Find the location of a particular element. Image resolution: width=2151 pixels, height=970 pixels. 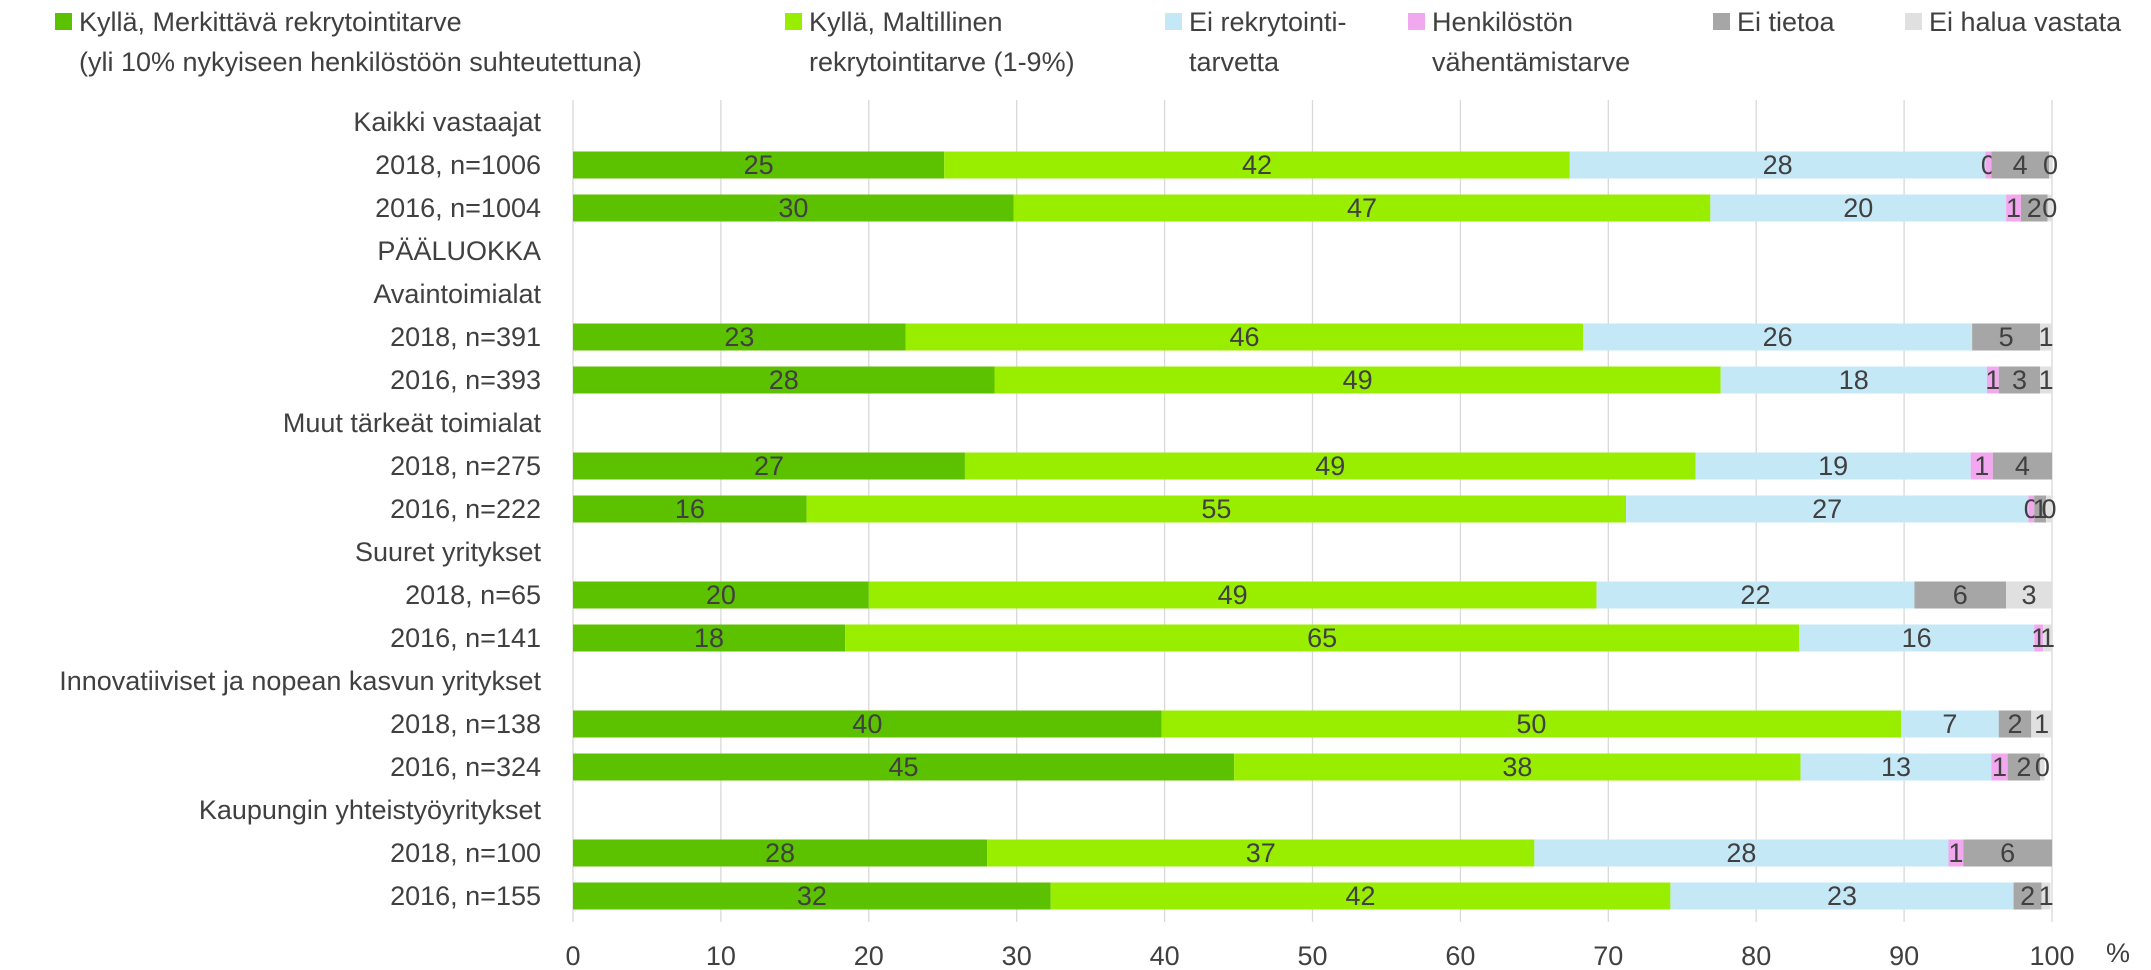

legend-label: Ei tietoa is located at coordinates (1786, 22).